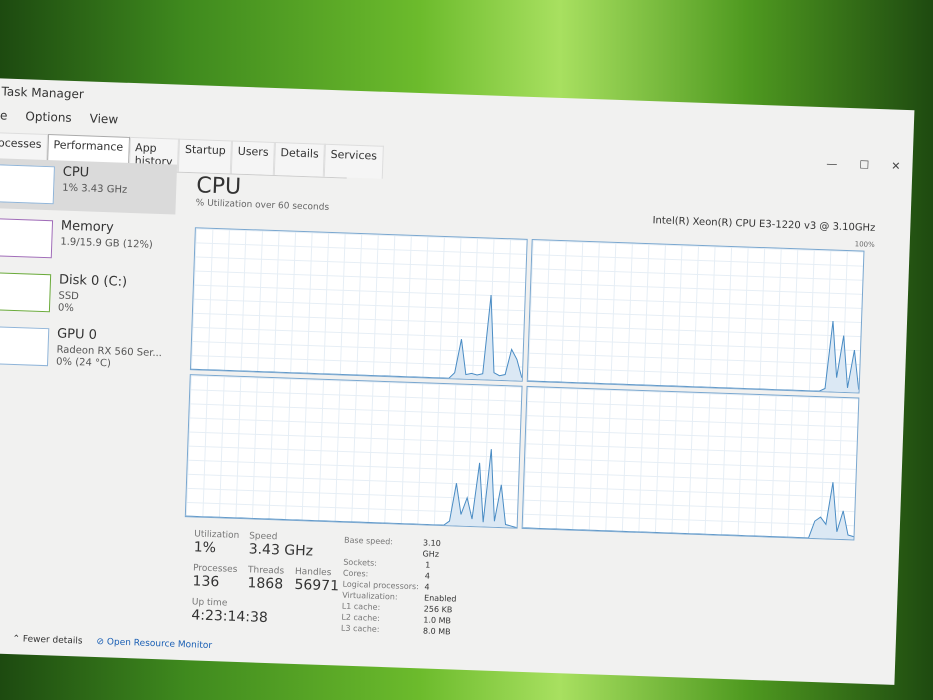  Describe the element at coordinates (230, 617) in the screenshot. I see `uptime-value: 4:23:14:38` at that location.